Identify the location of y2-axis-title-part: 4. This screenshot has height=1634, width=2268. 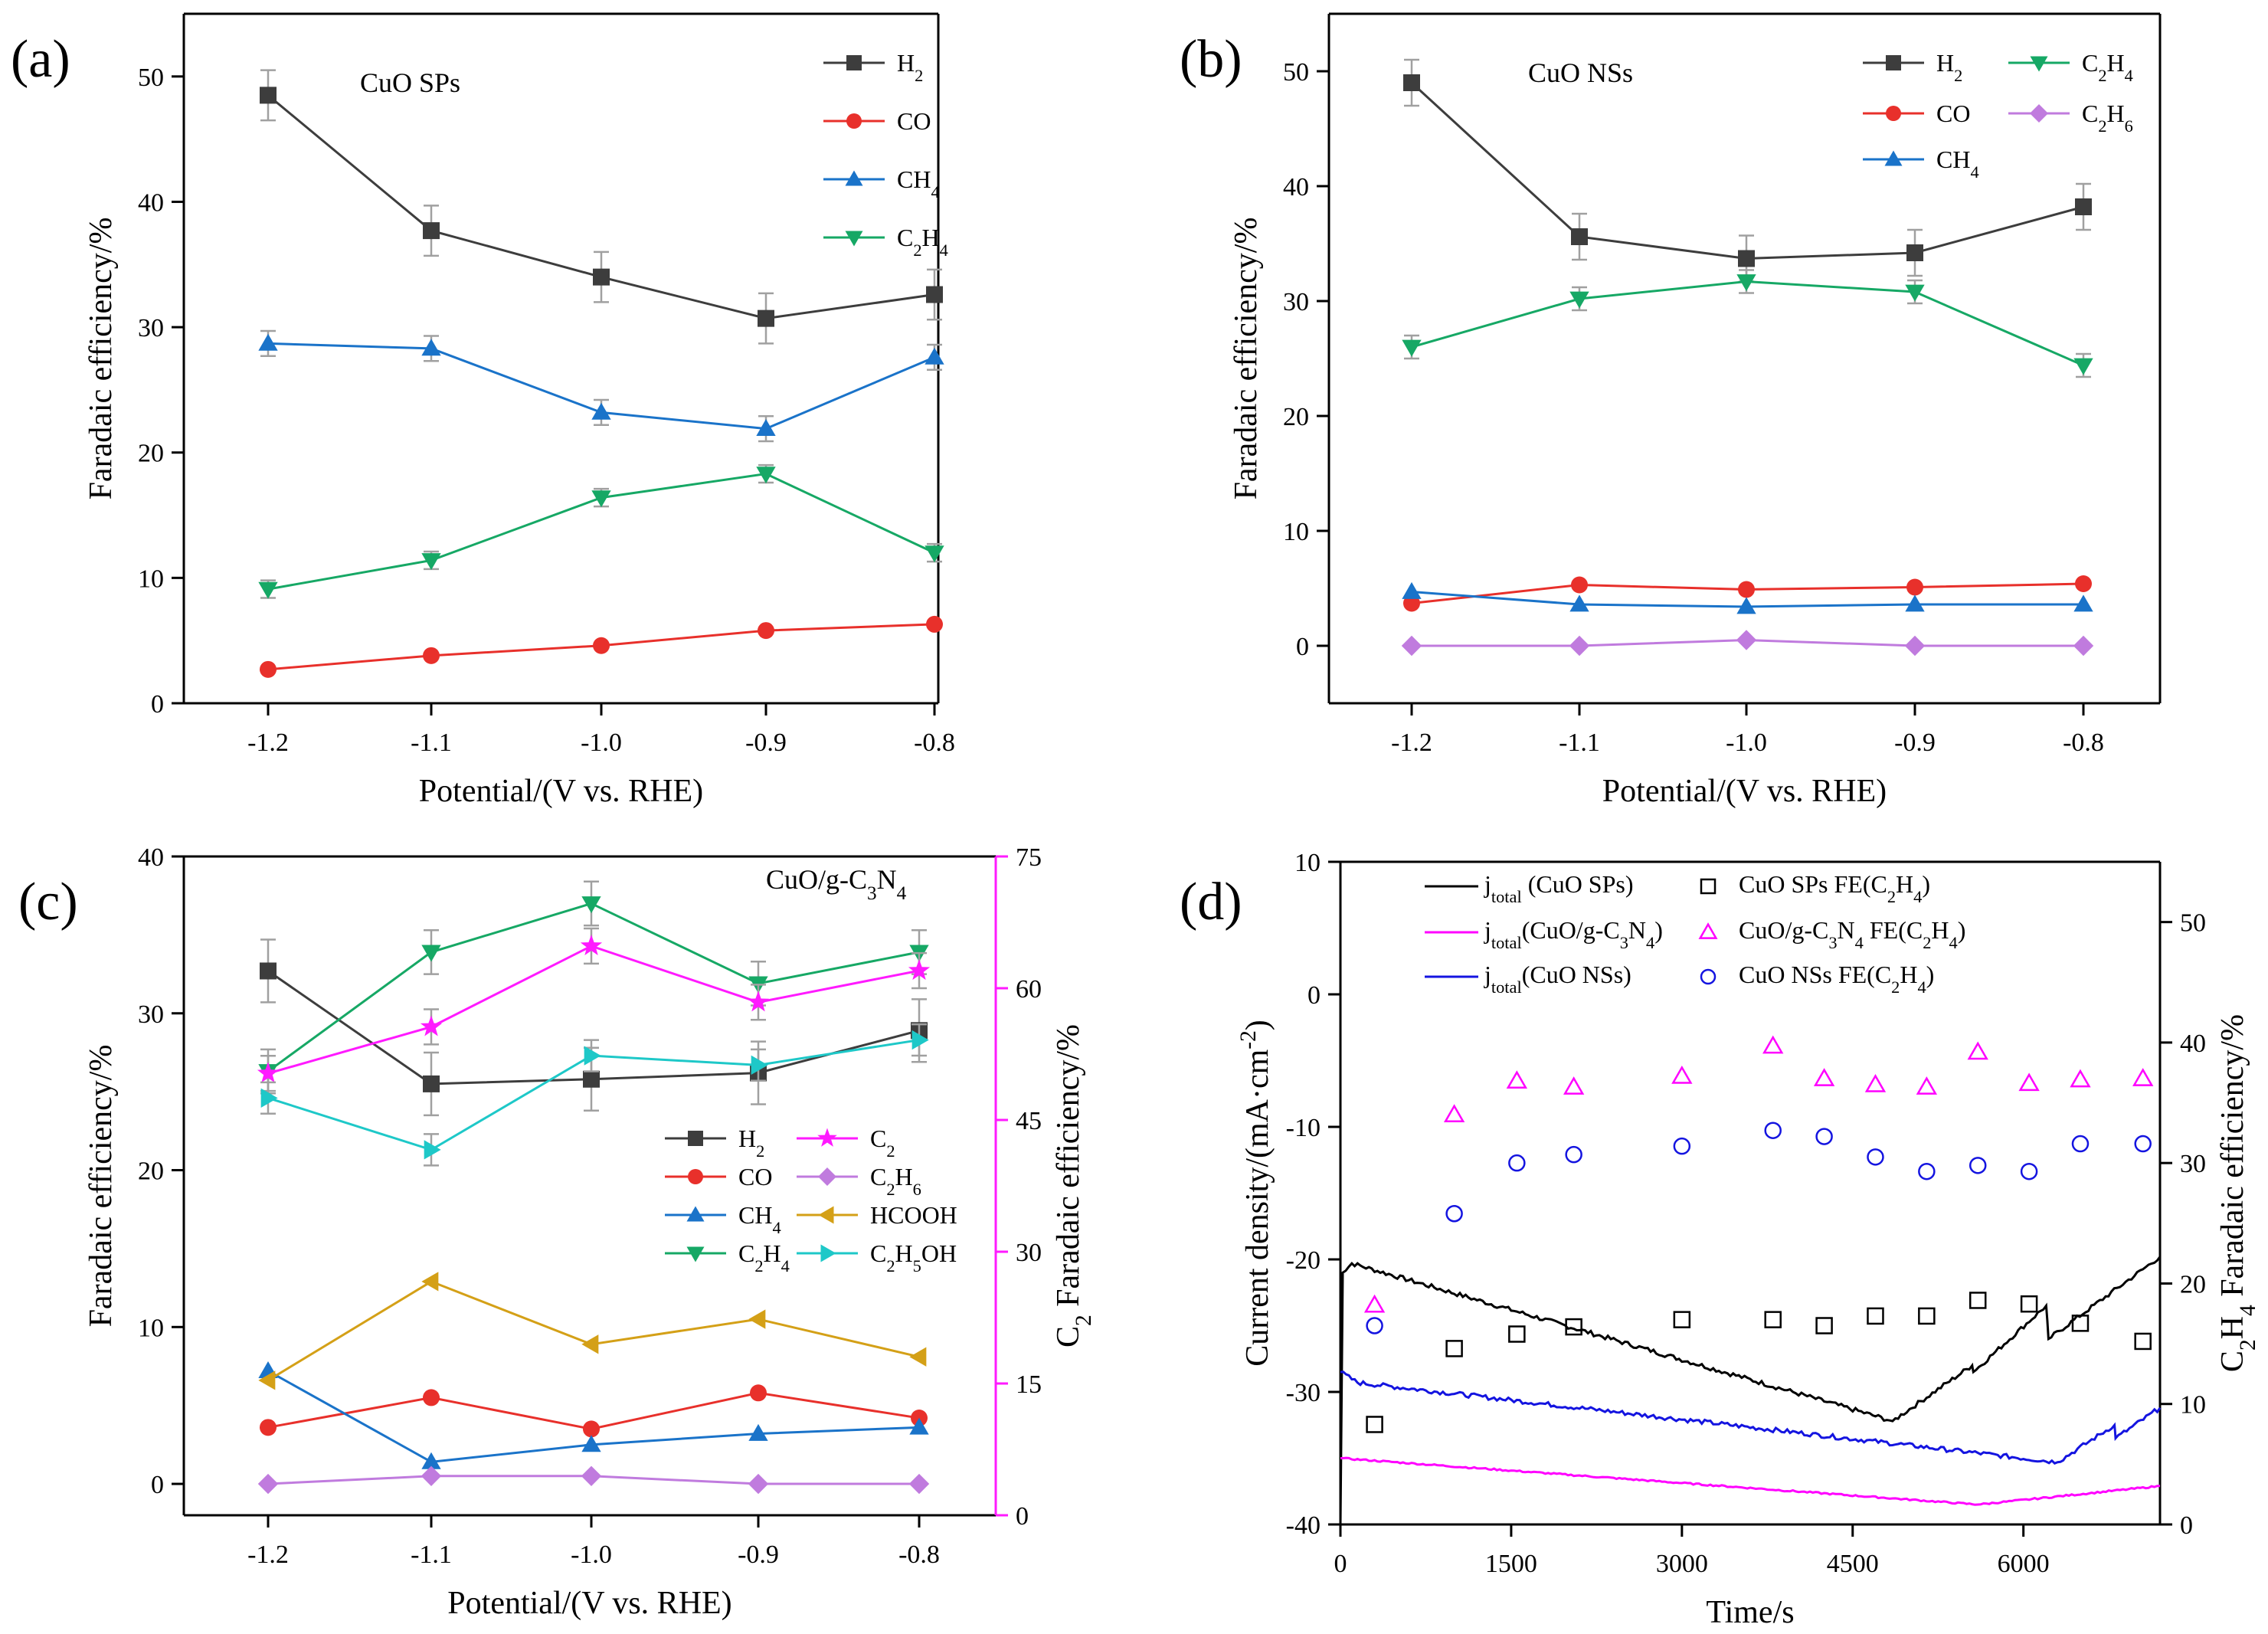
(2248, 1310).